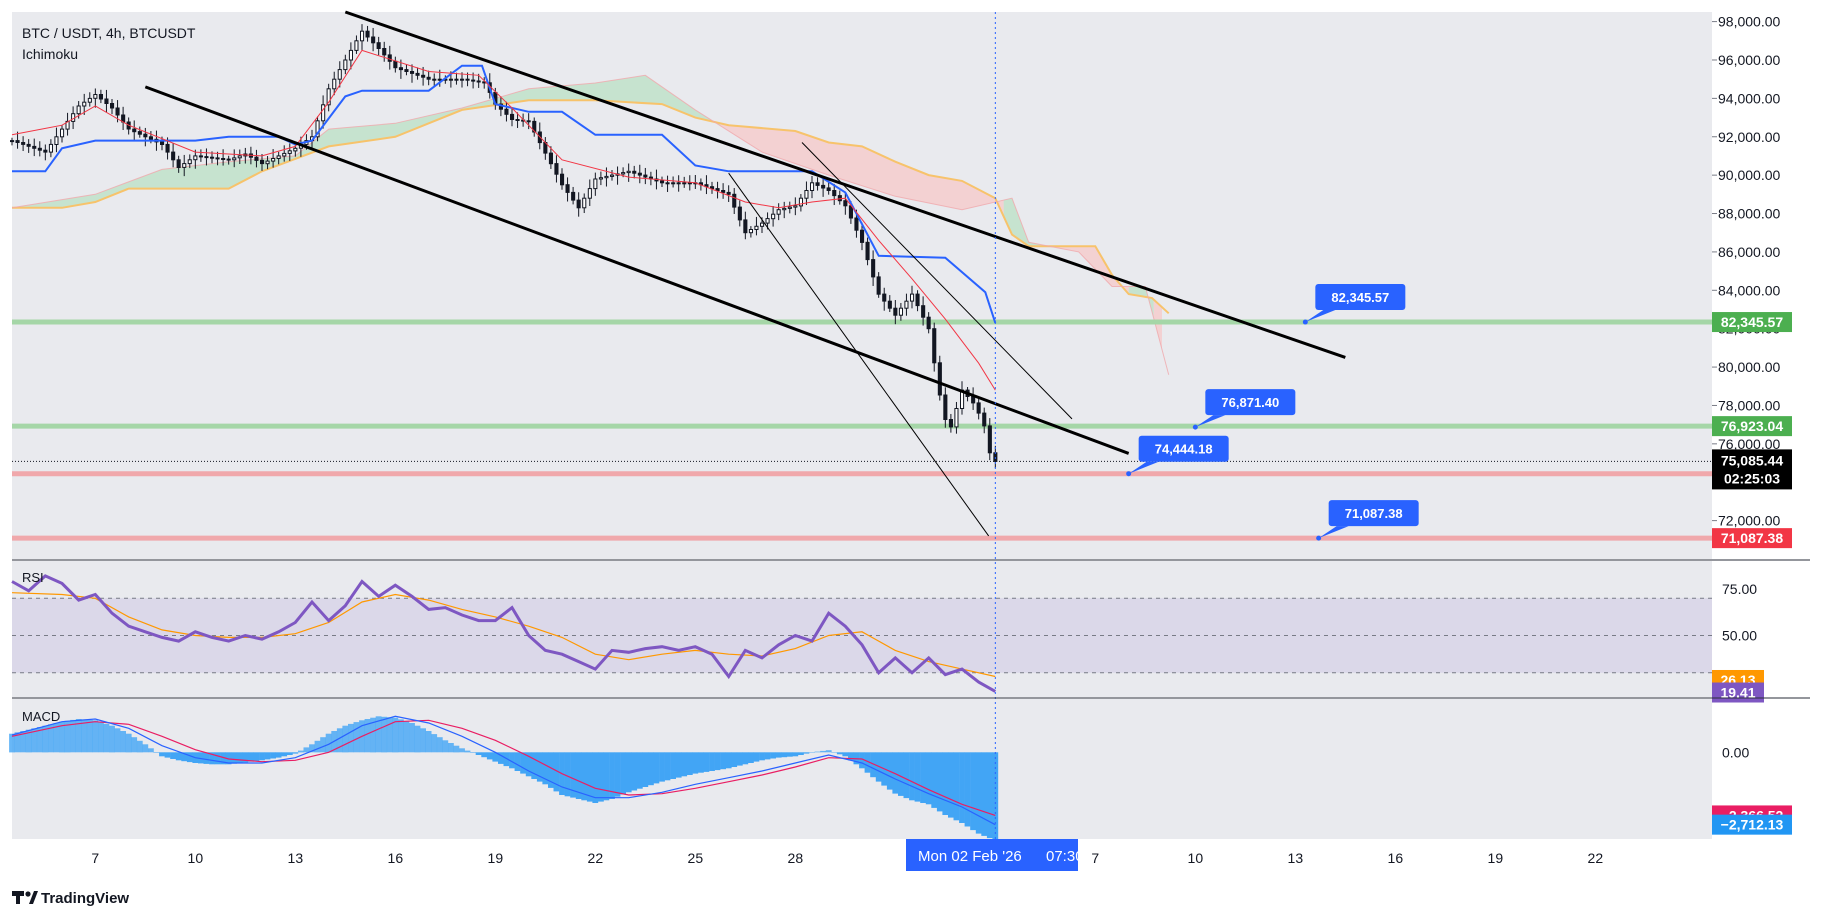 Image resolution: width=1821 pixels, height=919 pixels. I want to click on price-callout: 82,345.57, so click(1354, 304).